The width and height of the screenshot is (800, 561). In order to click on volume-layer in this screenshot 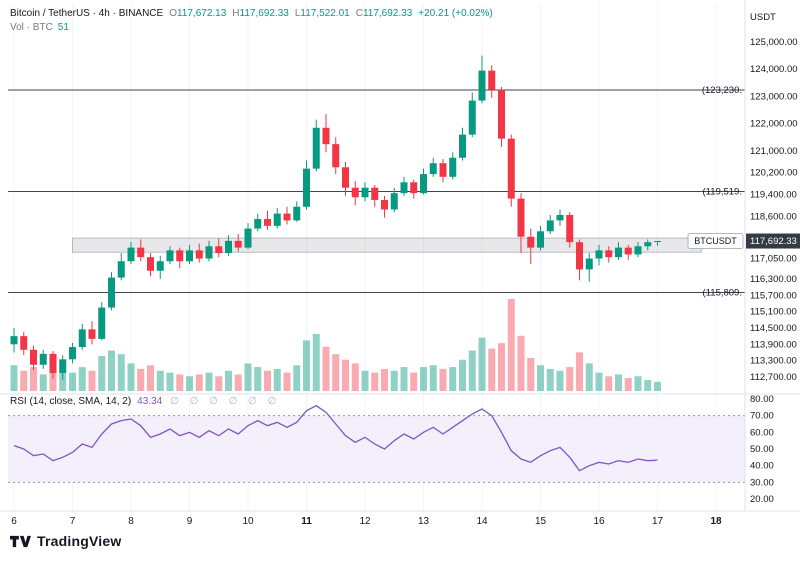, I will do `click(335, 345)`.